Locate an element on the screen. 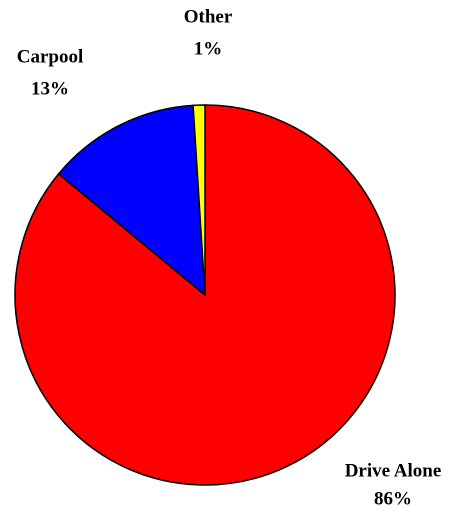  slice-label: Carpool is located at coordinates (50, 56).